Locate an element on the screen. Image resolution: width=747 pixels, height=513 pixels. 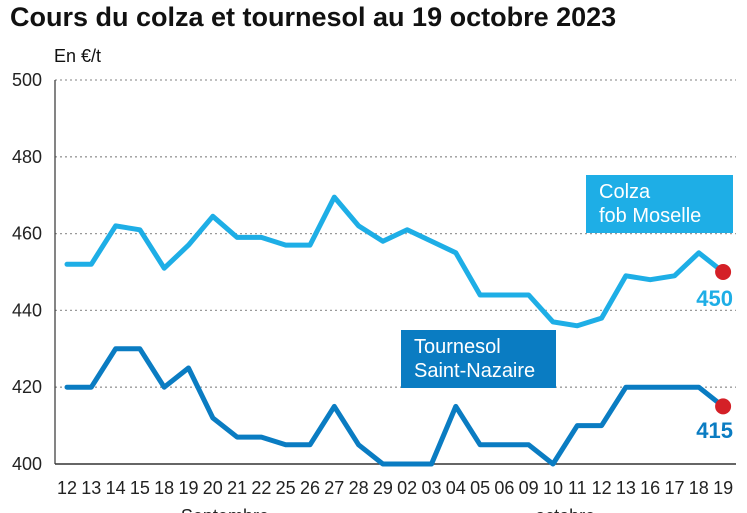
x-tick-15: 03 is located at coordinates (431, 488).